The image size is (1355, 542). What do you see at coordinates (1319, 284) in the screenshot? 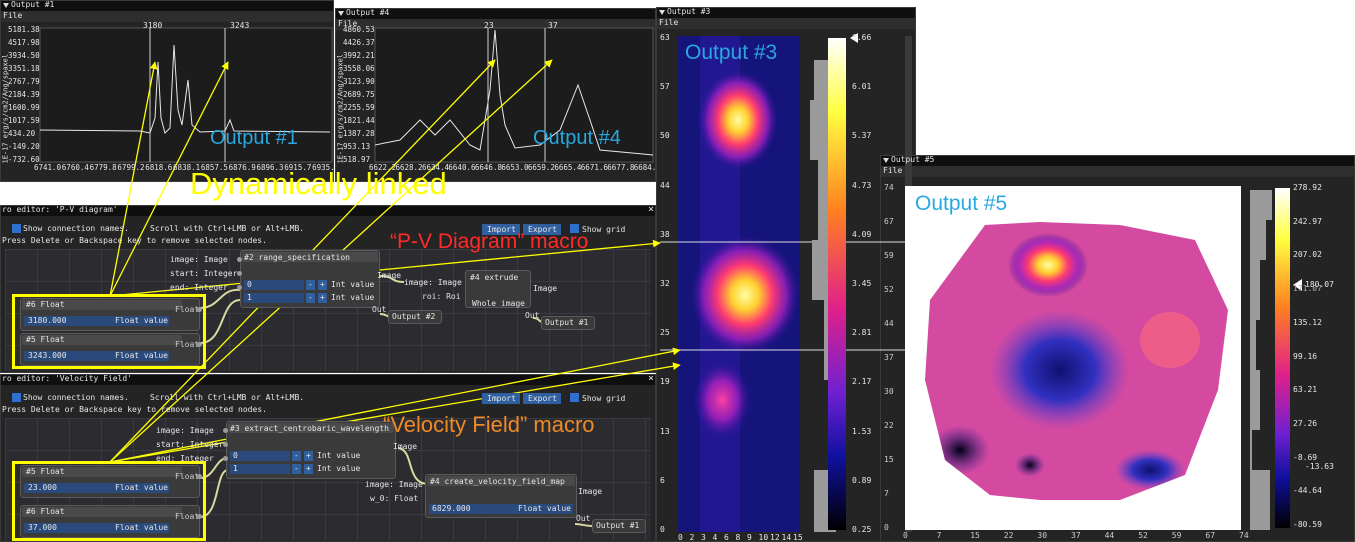
I see `marker-label: 180.07` at bounding box center [1319, 284].